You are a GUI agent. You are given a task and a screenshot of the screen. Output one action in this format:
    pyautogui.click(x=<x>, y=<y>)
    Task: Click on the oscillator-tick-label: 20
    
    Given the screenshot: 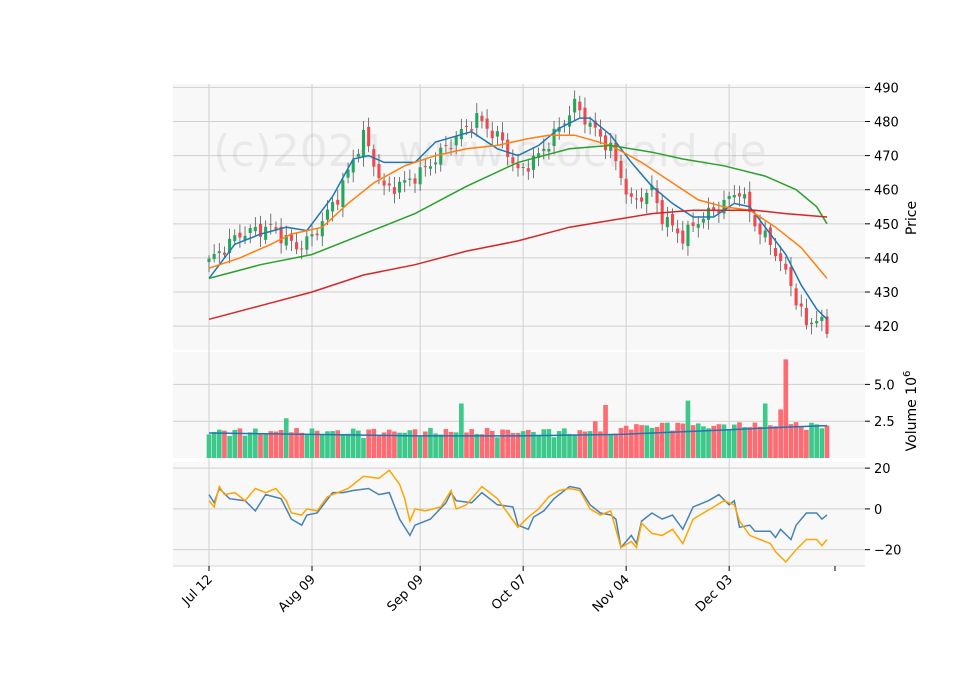 What is the action you would take?
    pyautogui.click(x=882, y=469)
    